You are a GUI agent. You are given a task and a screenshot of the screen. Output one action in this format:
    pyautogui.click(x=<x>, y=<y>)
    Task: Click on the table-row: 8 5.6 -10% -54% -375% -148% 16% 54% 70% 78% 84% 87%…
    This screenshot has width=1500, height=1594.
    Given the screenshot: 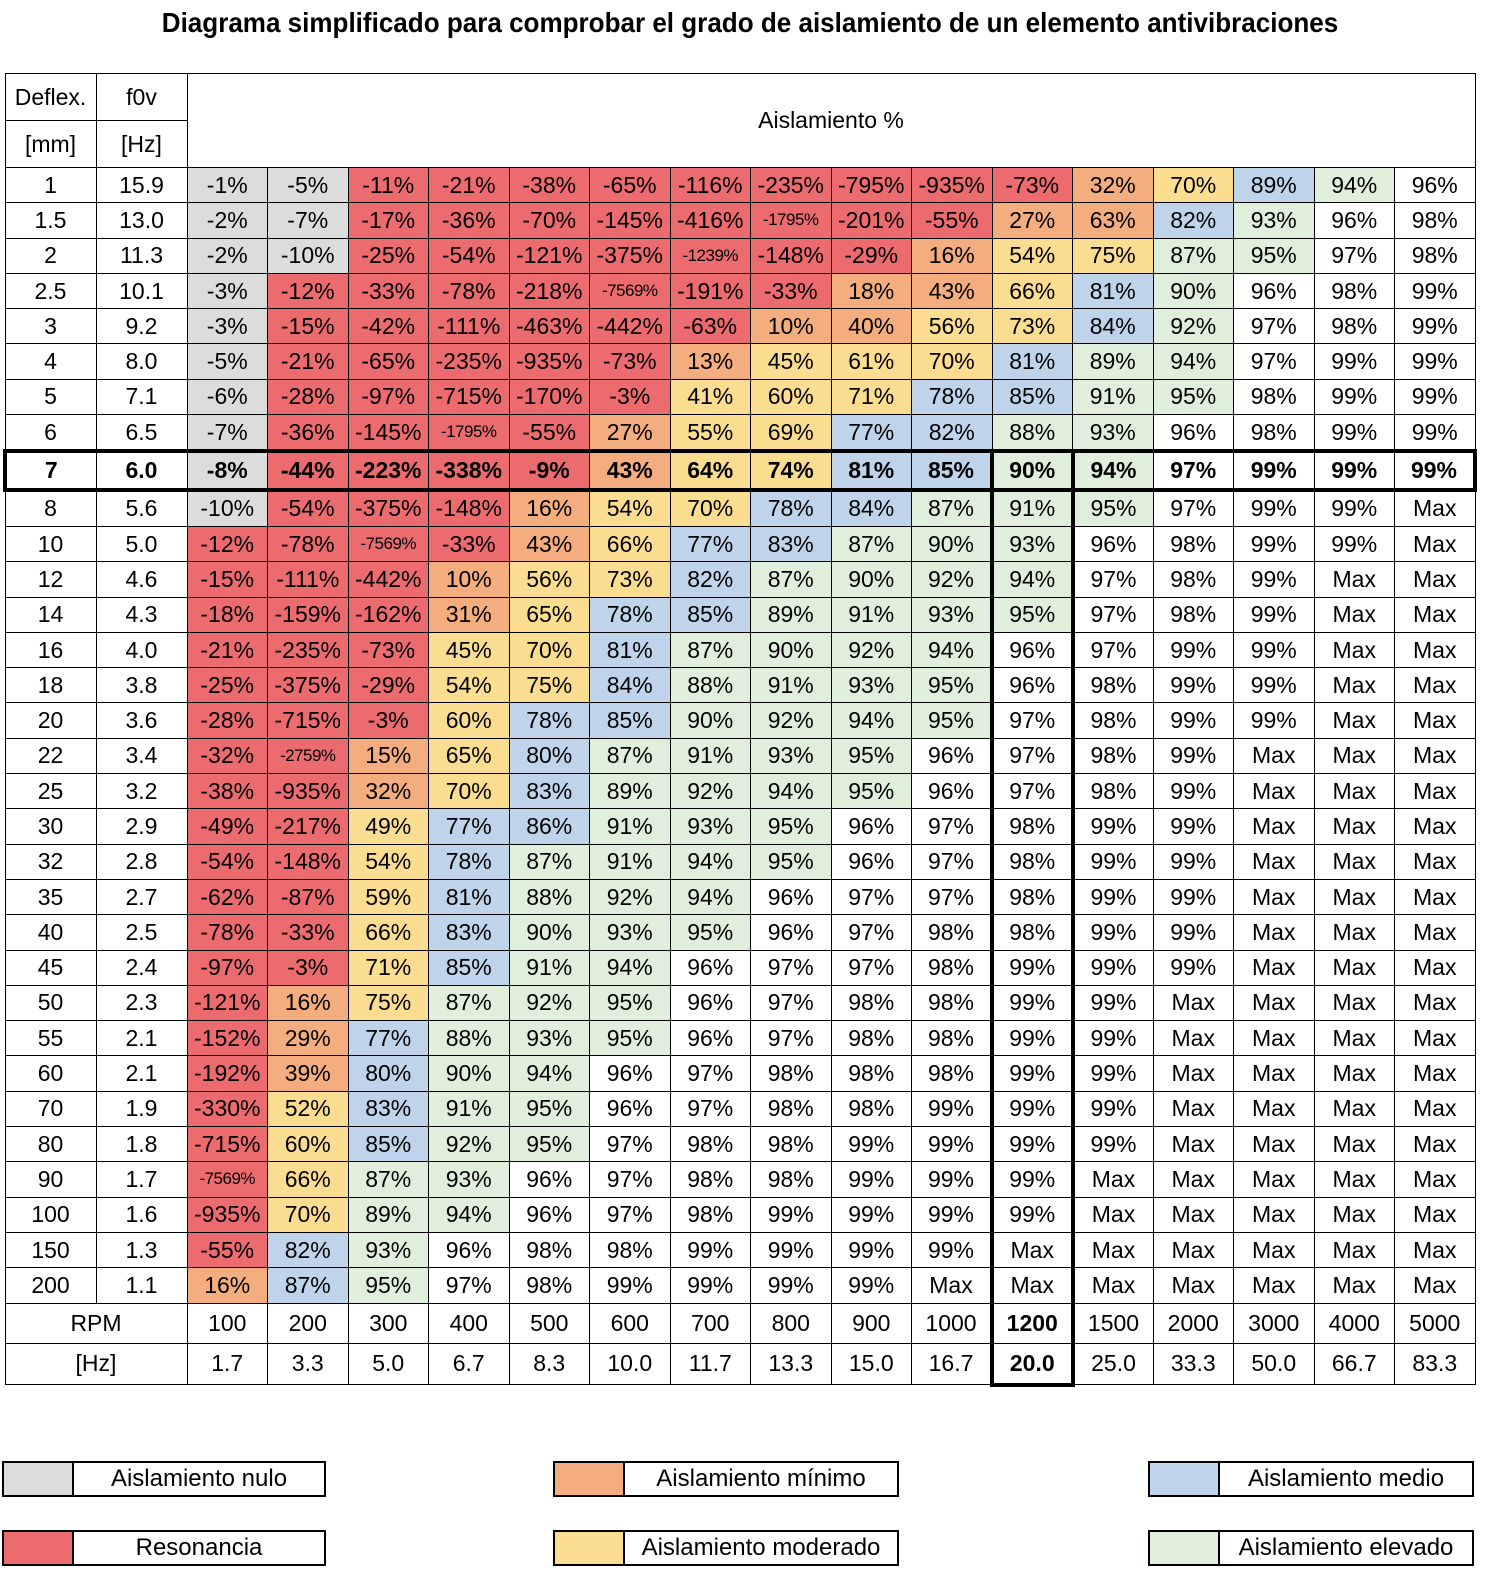 What is the action you would take?
    pyautogui.click(x=740, y=508)
    